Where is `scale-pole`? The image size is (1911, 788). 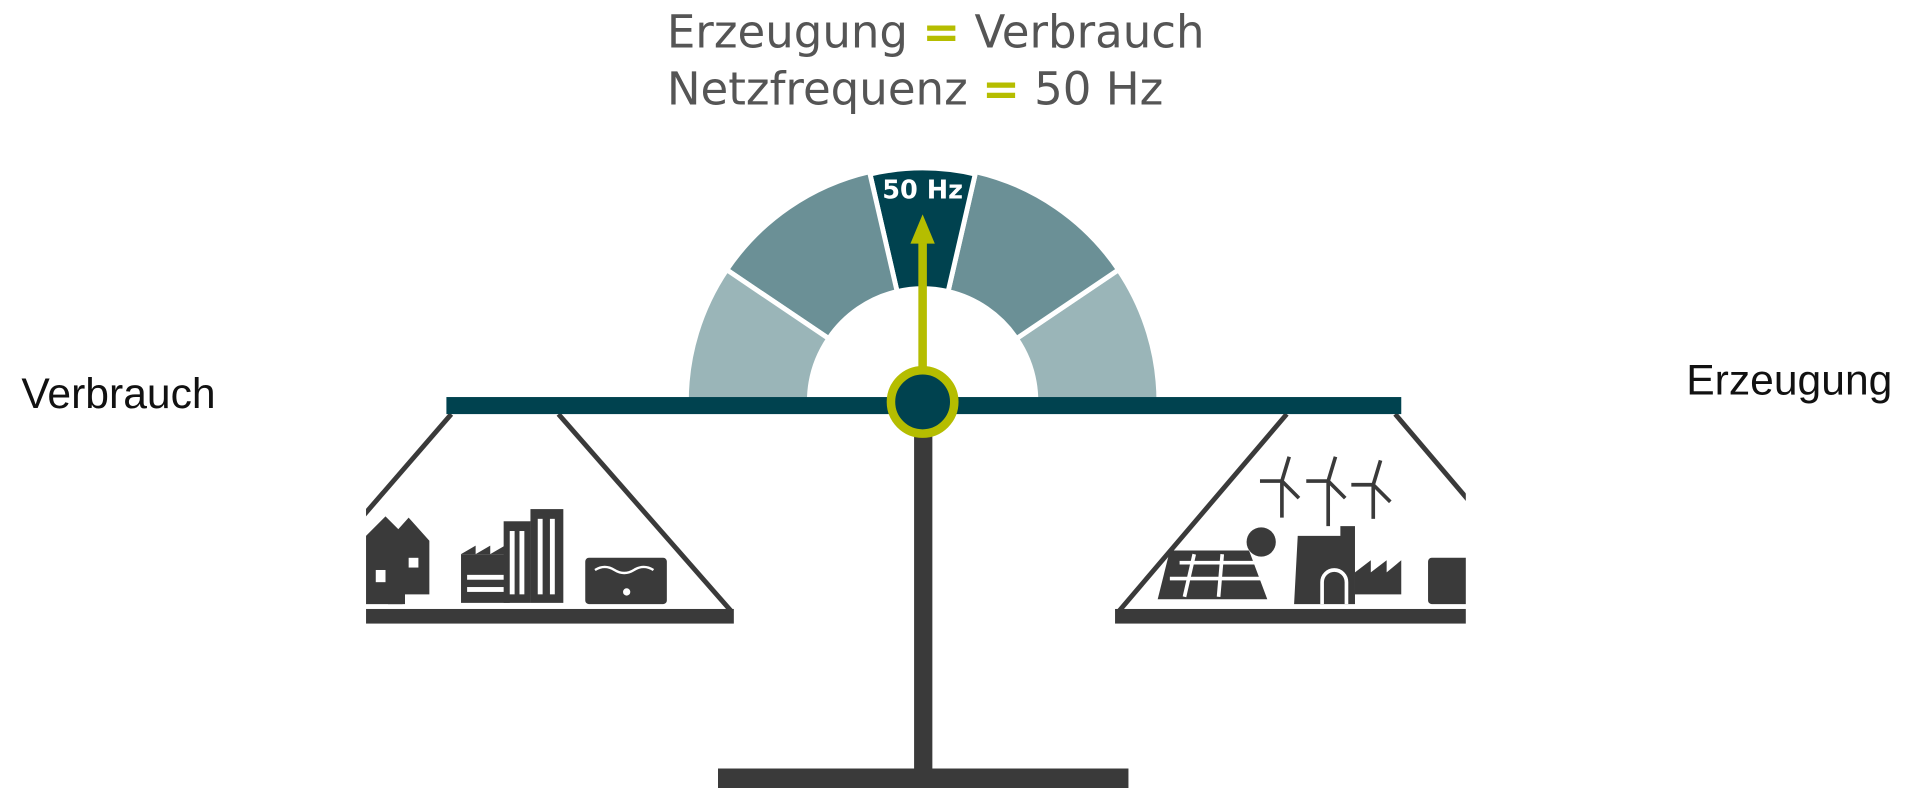 scale-pole is located at coordinates (923, 598).